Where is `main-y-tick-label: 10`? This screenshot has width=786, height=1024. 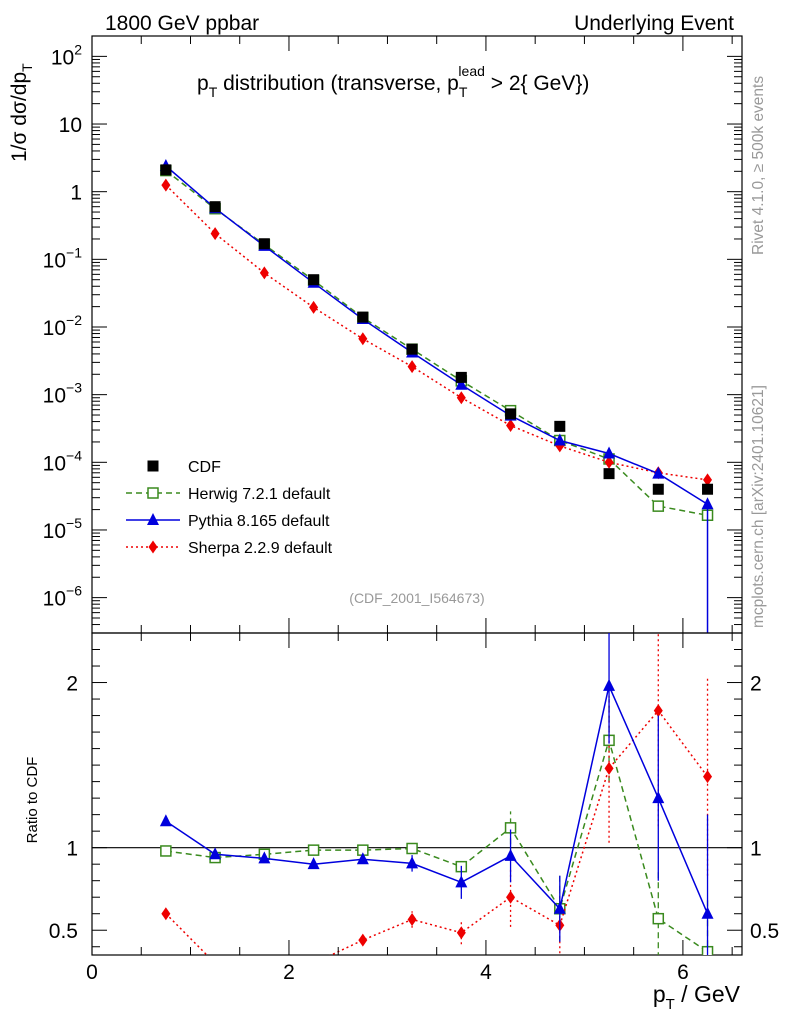
main-y-tick-label: 10 is located at coordinates (70, 125).